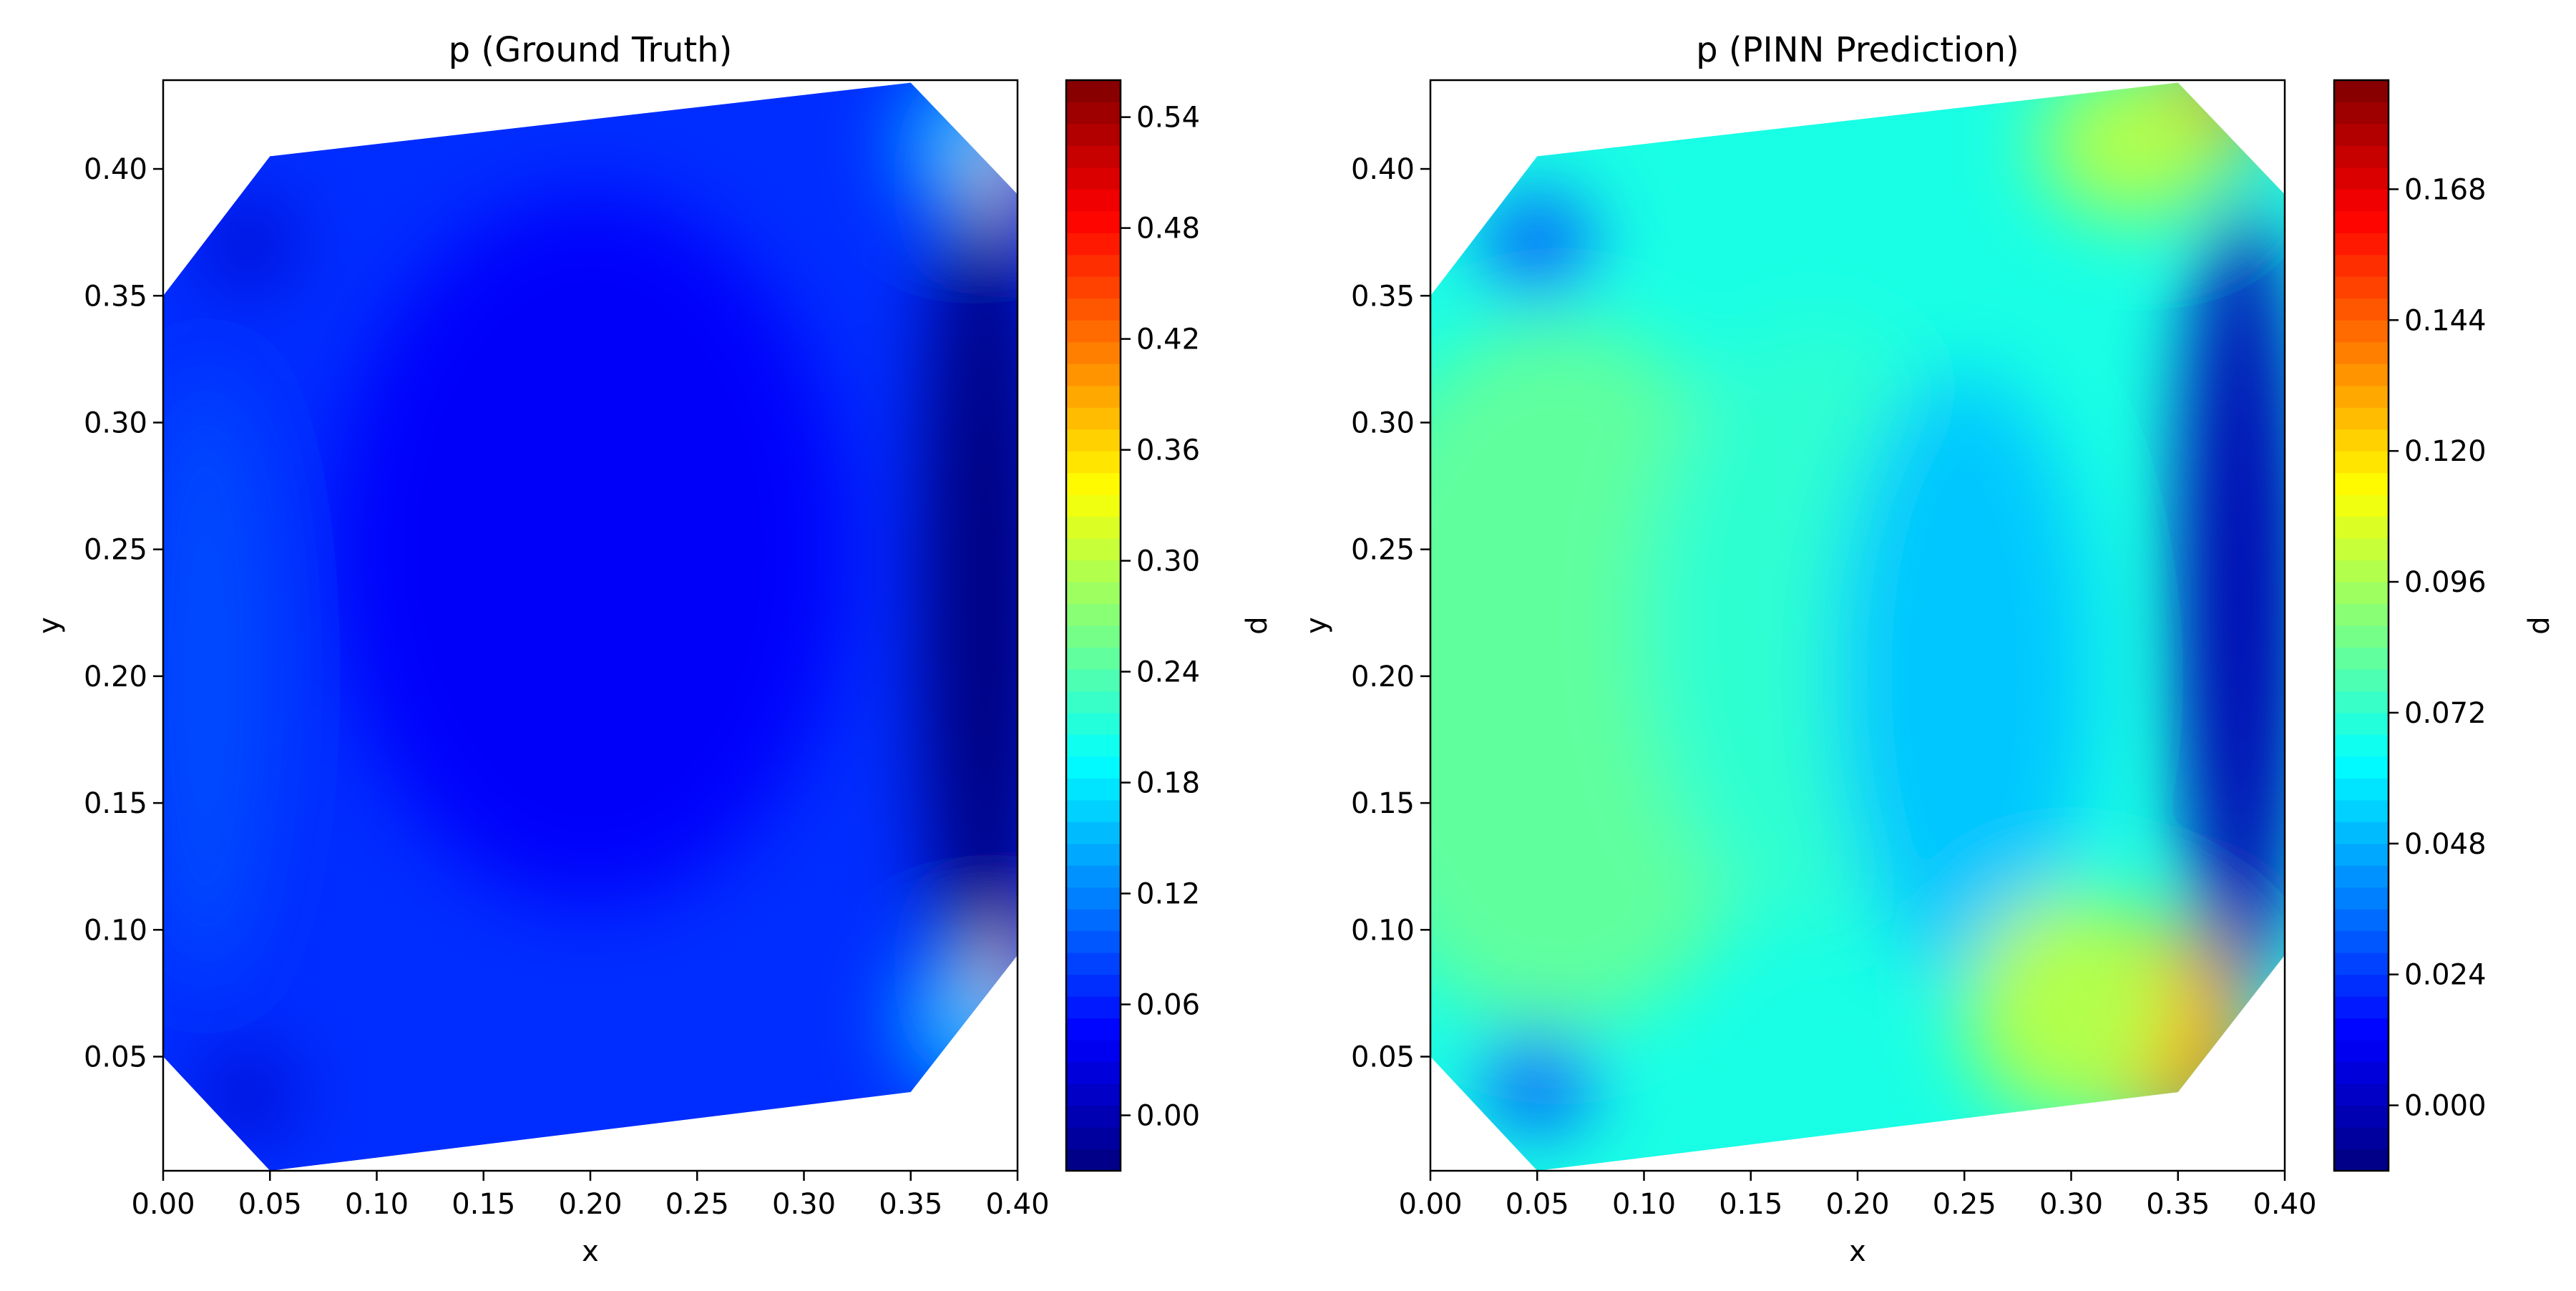 This screenshot has width=2576, height=1291. I want to click on colorbar-tick-label: 0.000, so click(2445, 1106).